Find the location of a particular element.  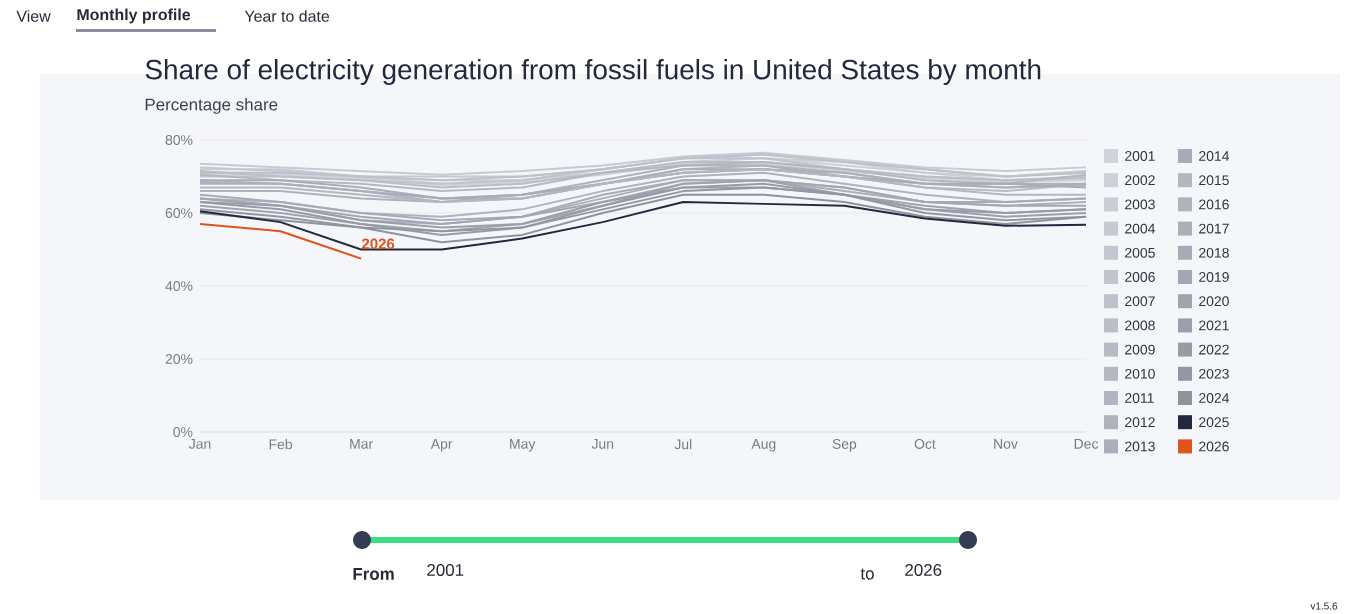

text: 2001 is located at coordinates (445, 570).